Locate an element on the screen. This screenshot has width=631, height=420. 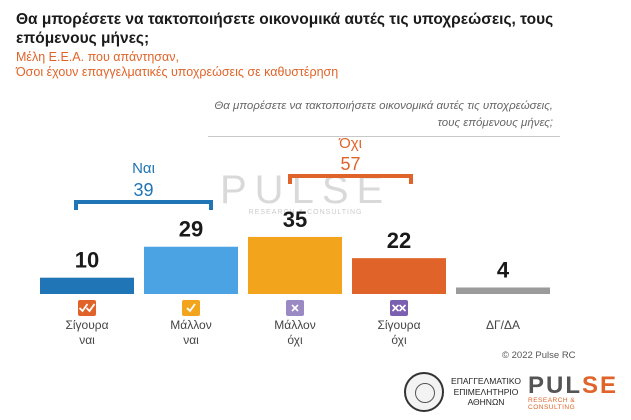
chamber-line-1: ΕΠΑΓΓΕΛΜΑΤΙΚΟ is located at coordinates (486, 381).